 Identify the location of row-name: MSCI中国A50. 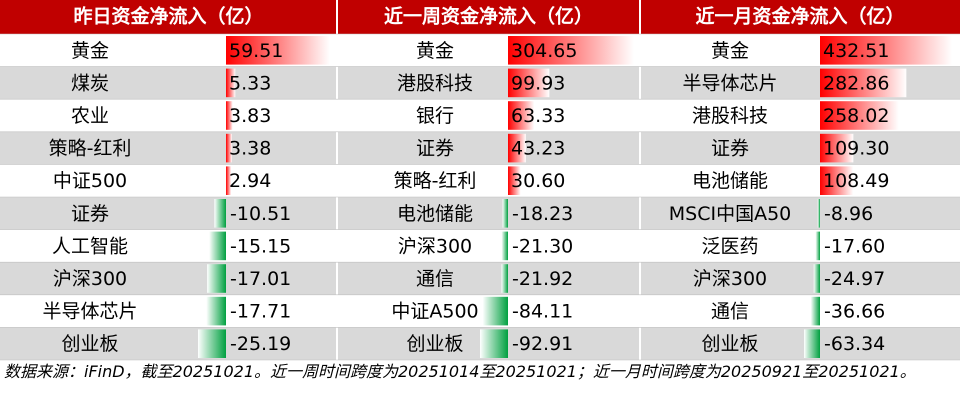
(730, 214).